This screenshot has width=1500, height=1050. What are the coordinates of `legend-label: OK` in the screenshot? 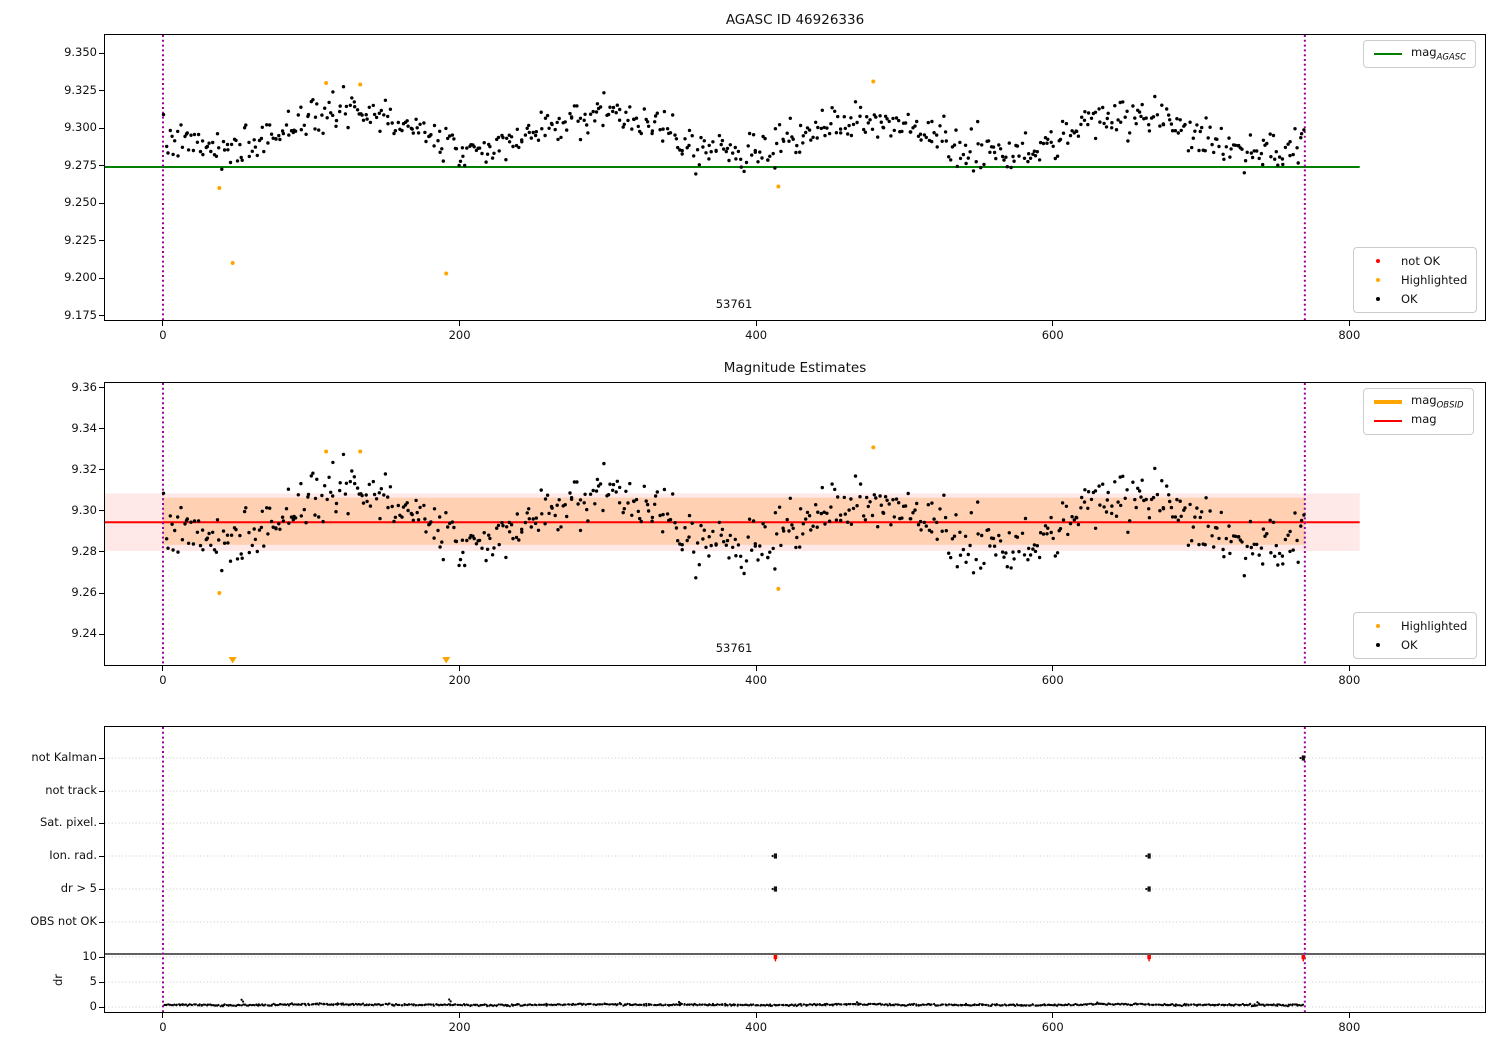 It's located at (1409, 645).